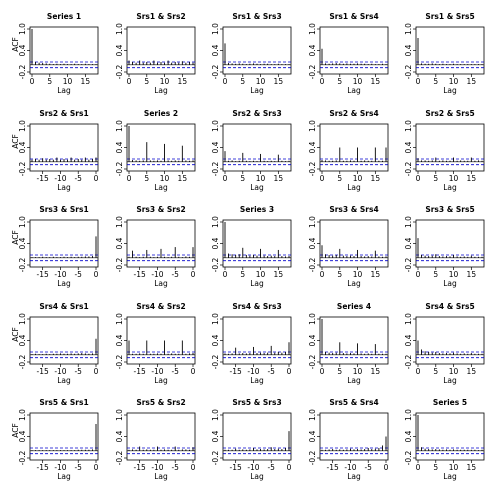 This screenshot has height=504, width=504. I want to click on panel-1-4-title: Srs1 & Srs4, so click(353, 16).